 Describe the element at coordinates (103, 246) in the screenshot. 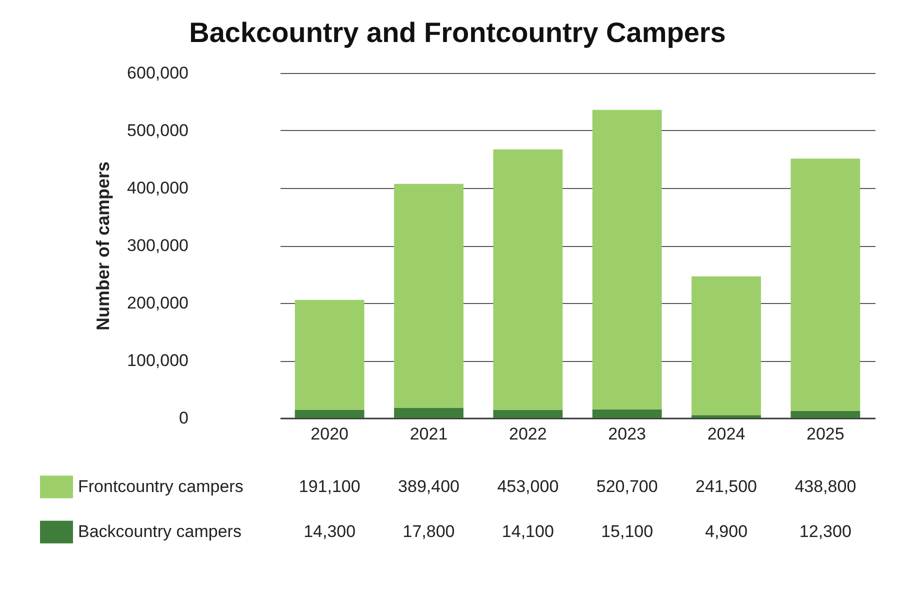

I see `y-axis-title: Number of campers` at that location.